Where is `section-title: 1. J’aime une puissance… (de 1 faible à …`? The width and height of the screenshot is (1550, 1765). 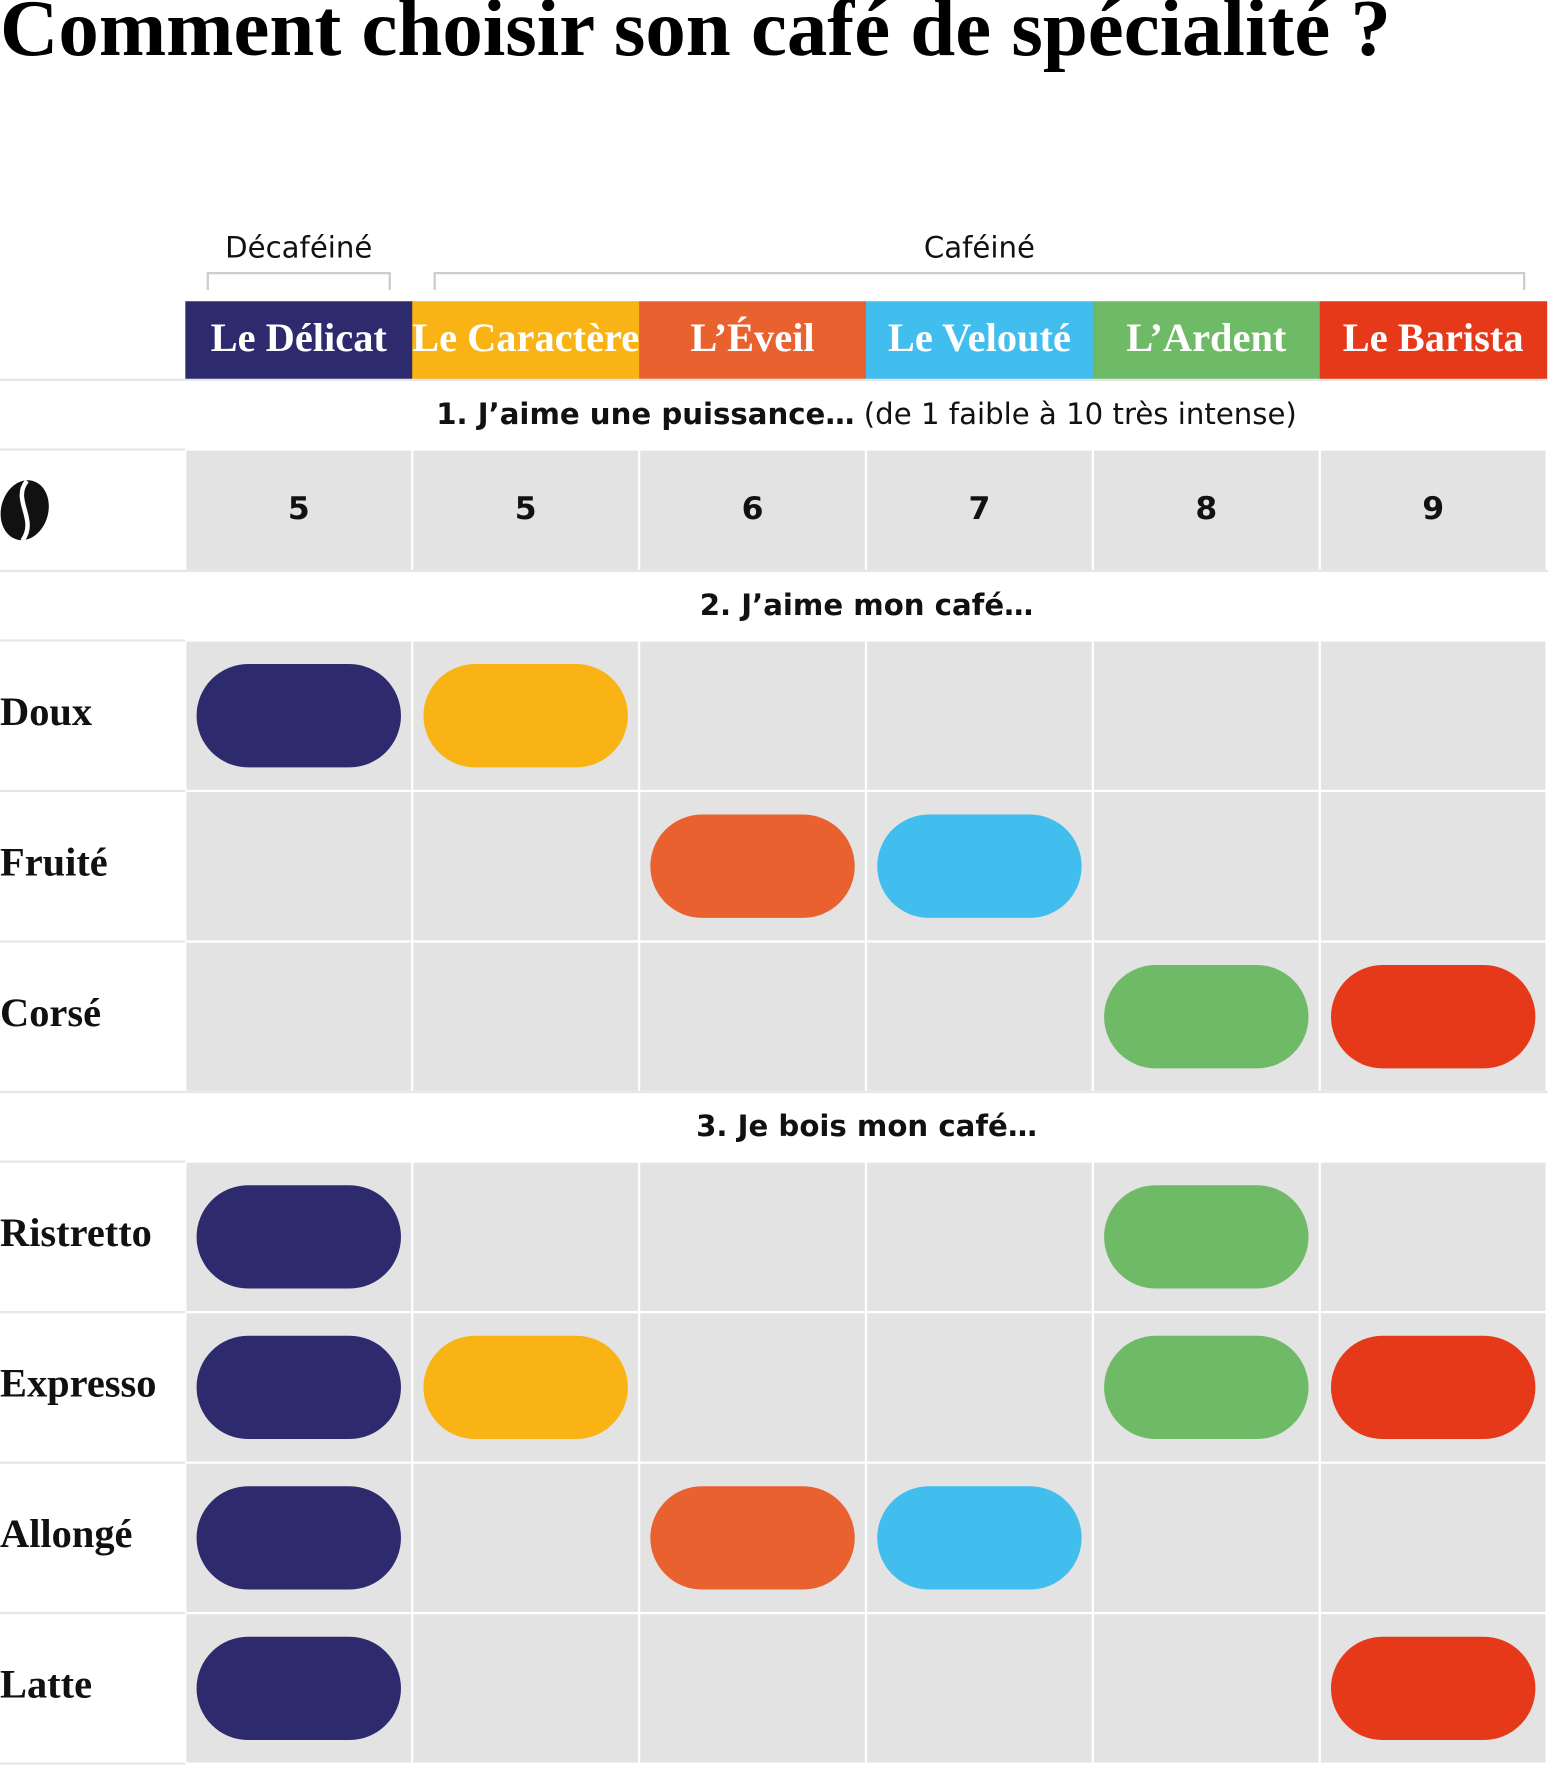
section-title: 1. J’aime une puissance… (de 1 faible à … is located at coordinates (866, 414).